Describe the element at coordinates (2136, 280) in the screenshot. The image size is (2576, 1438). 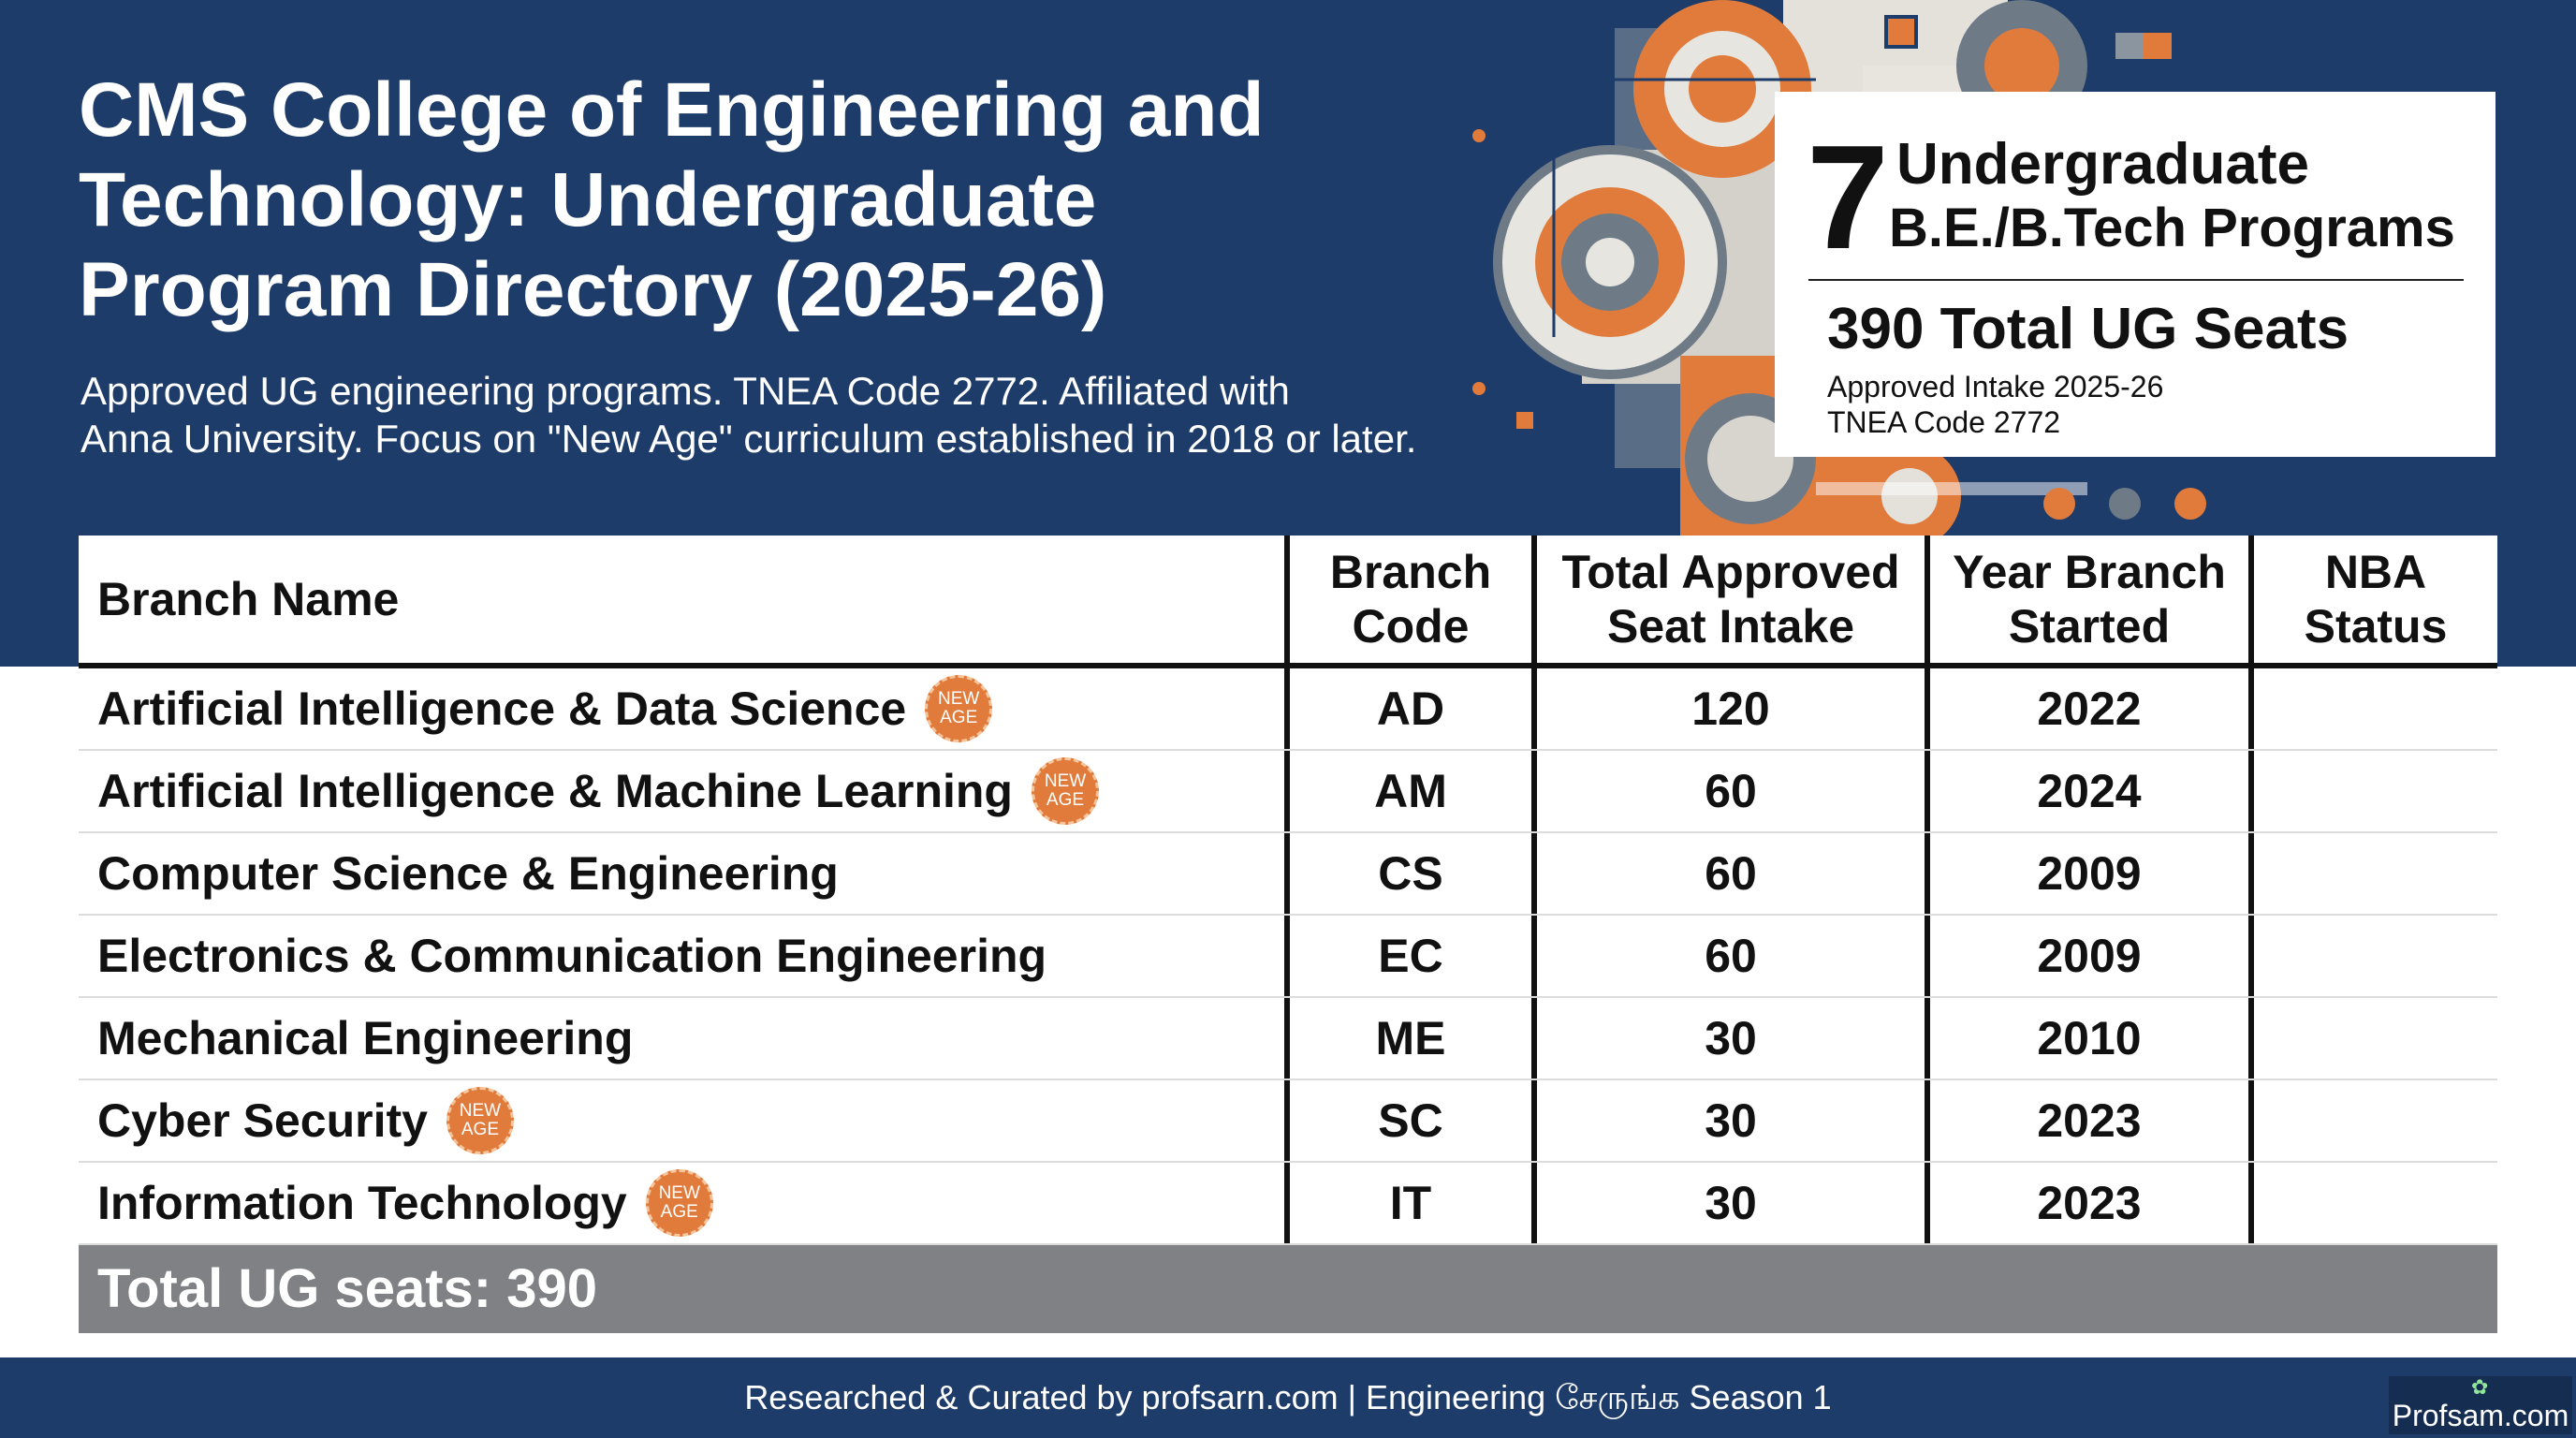
I see `card-divider` at that location.